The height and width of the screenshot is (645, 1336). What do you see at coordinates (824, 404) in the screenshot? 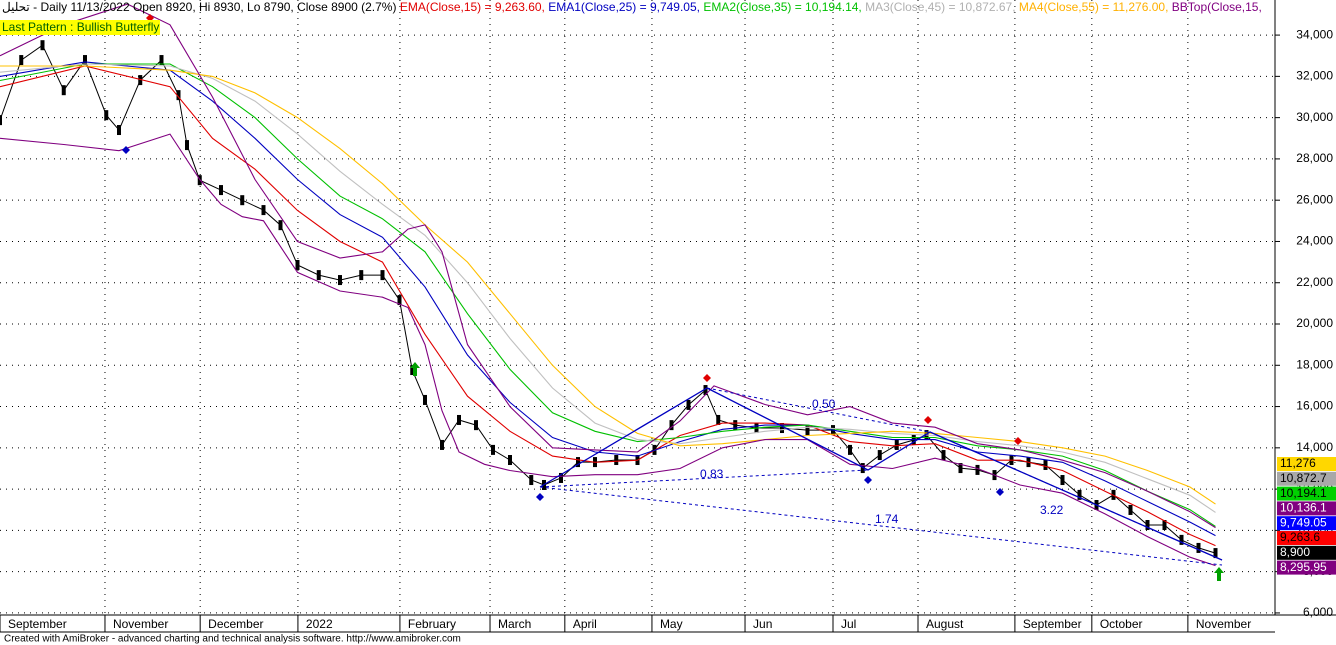
I see `fib-ratio: 0.50` at bounding box center [824, 404].